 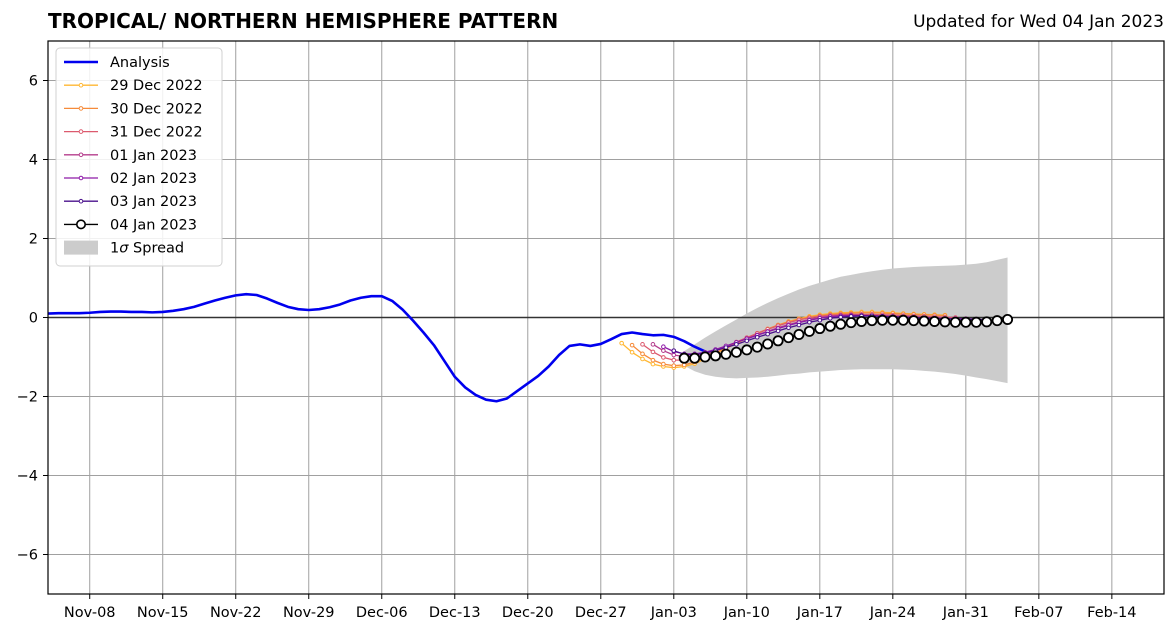 What do you see at coordinates (746, 613) in the screenshot?
I see `x-tick-label: Jan-10` at bounding box center [746, 613].